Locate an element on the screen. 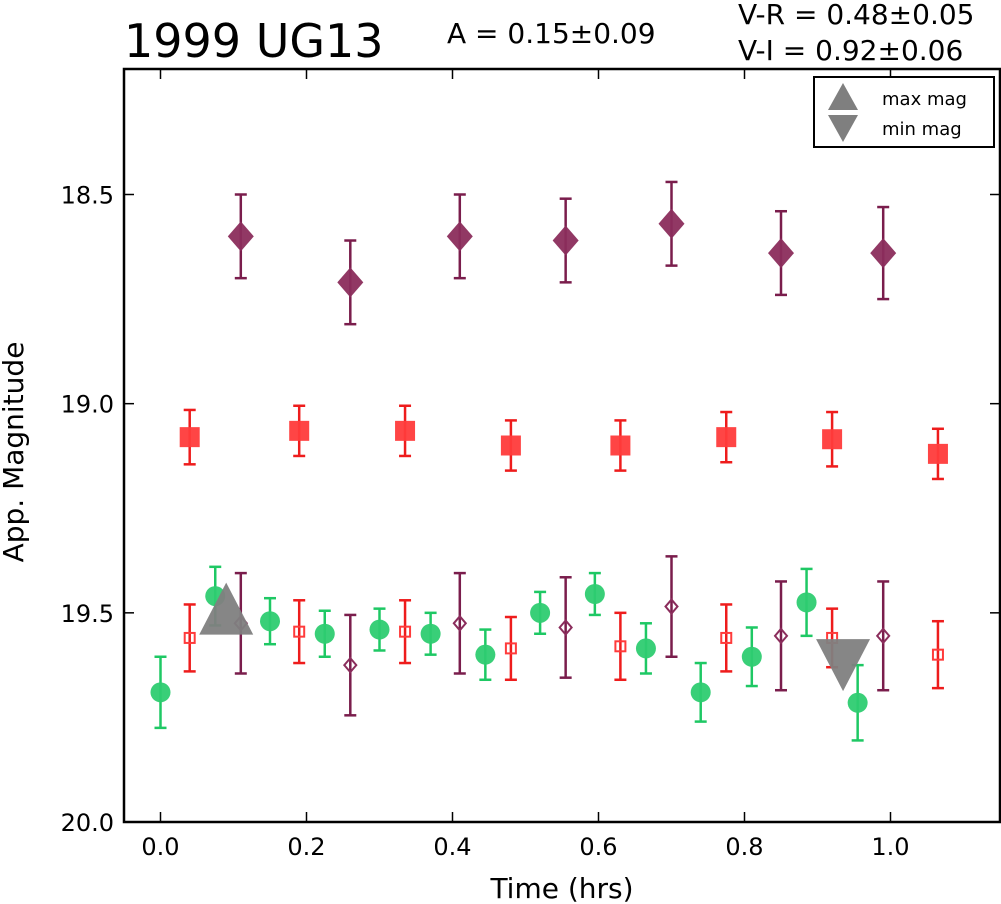 This screenshot has height=904, width=1001. amplitude-annotation: A = 0.15±0.09 is located at coordinates (551, 33).